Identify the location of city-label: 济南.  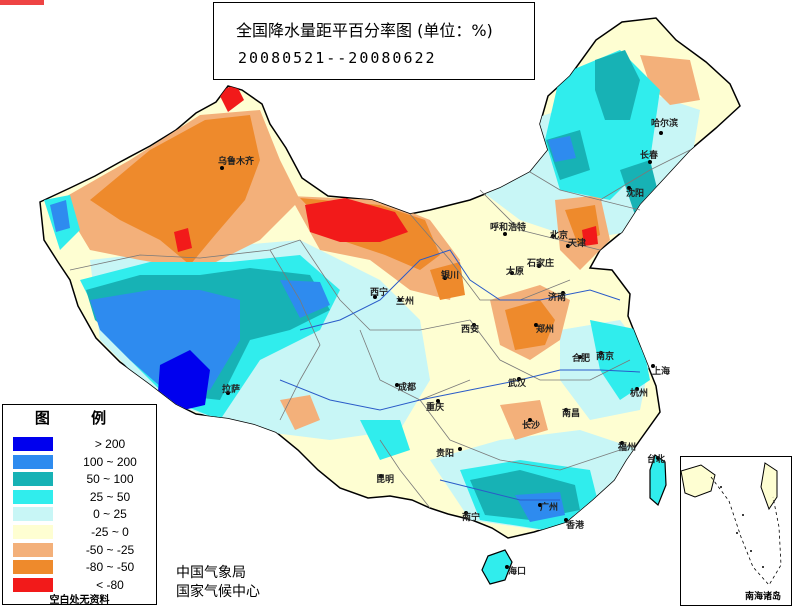
(557, 298).